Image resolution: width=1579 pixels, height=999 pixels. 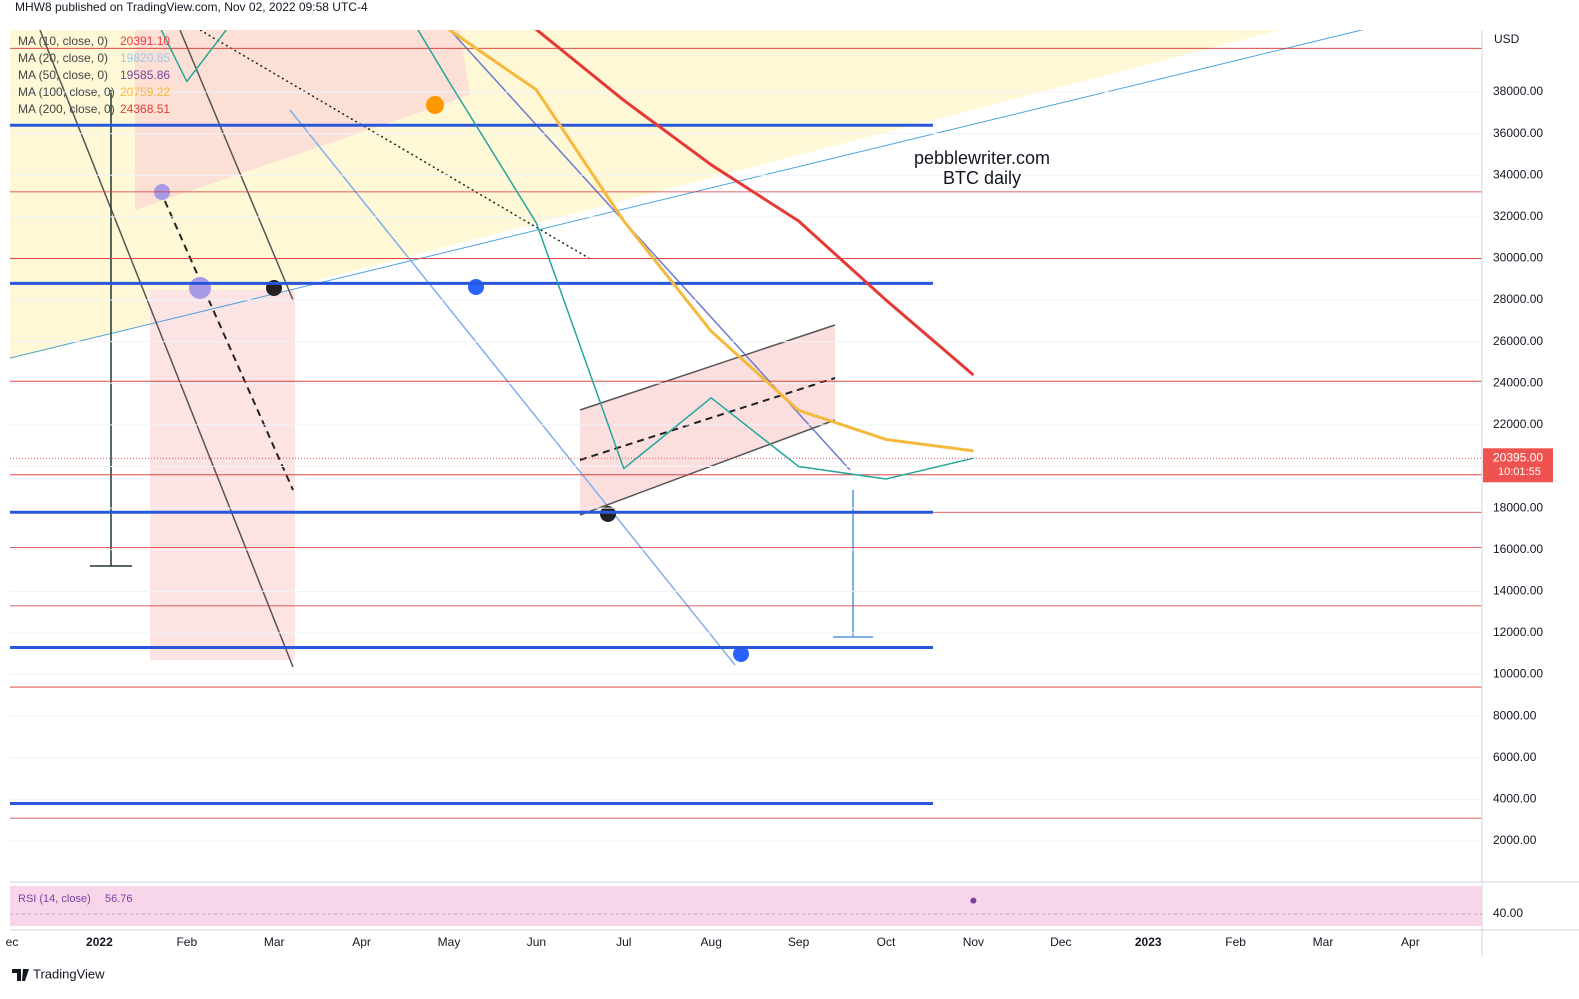 I want to click on legend-label: MA (10, close, 0), so click(x=63, y=41).